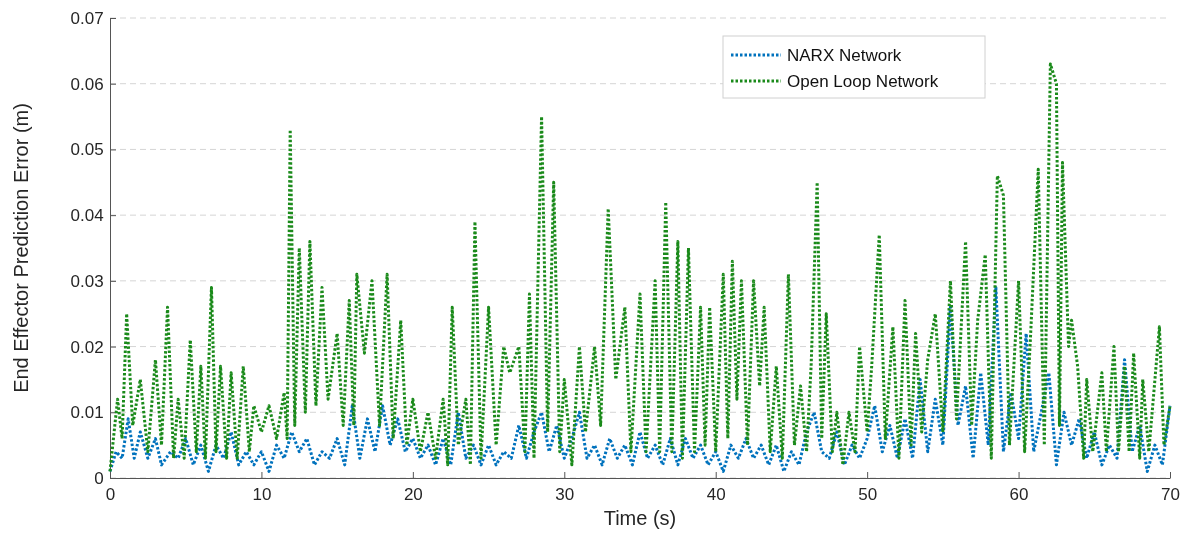  Describe the element at coordinates (640, 518) in the screenshot. I see `x-axis-title: Time (s)` at that location.